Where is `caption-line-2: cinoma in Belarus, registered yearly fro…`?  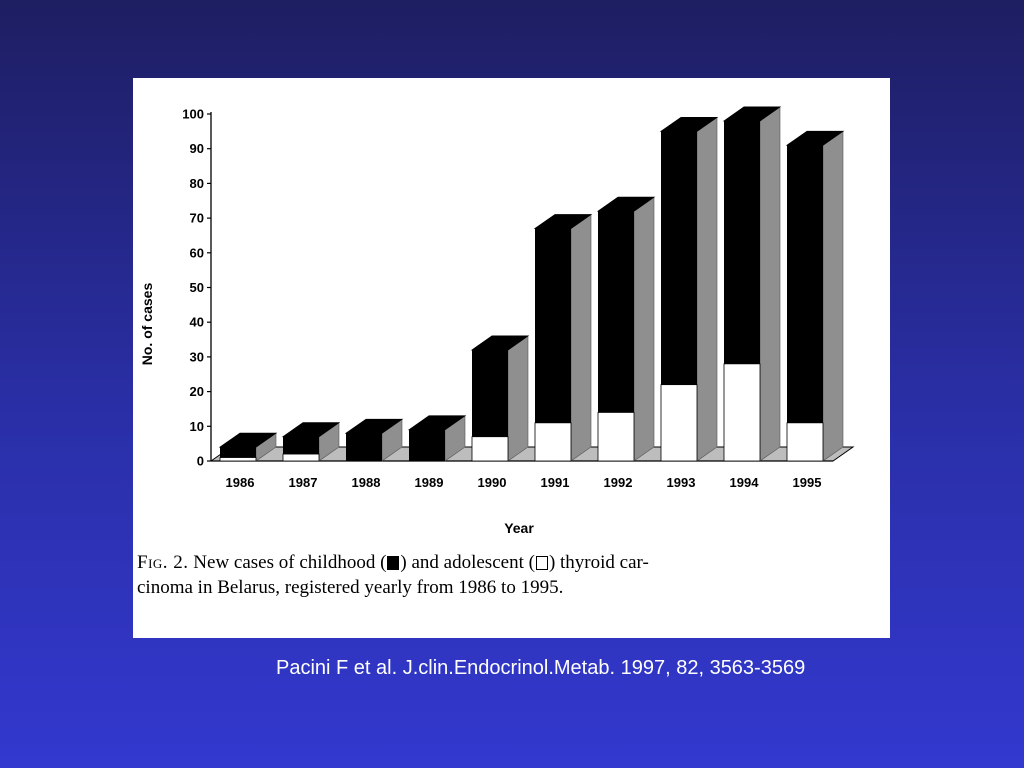
caption-line-2: cinoma in Belarus, registered yearly fro… is located at coordinates (350, 587).